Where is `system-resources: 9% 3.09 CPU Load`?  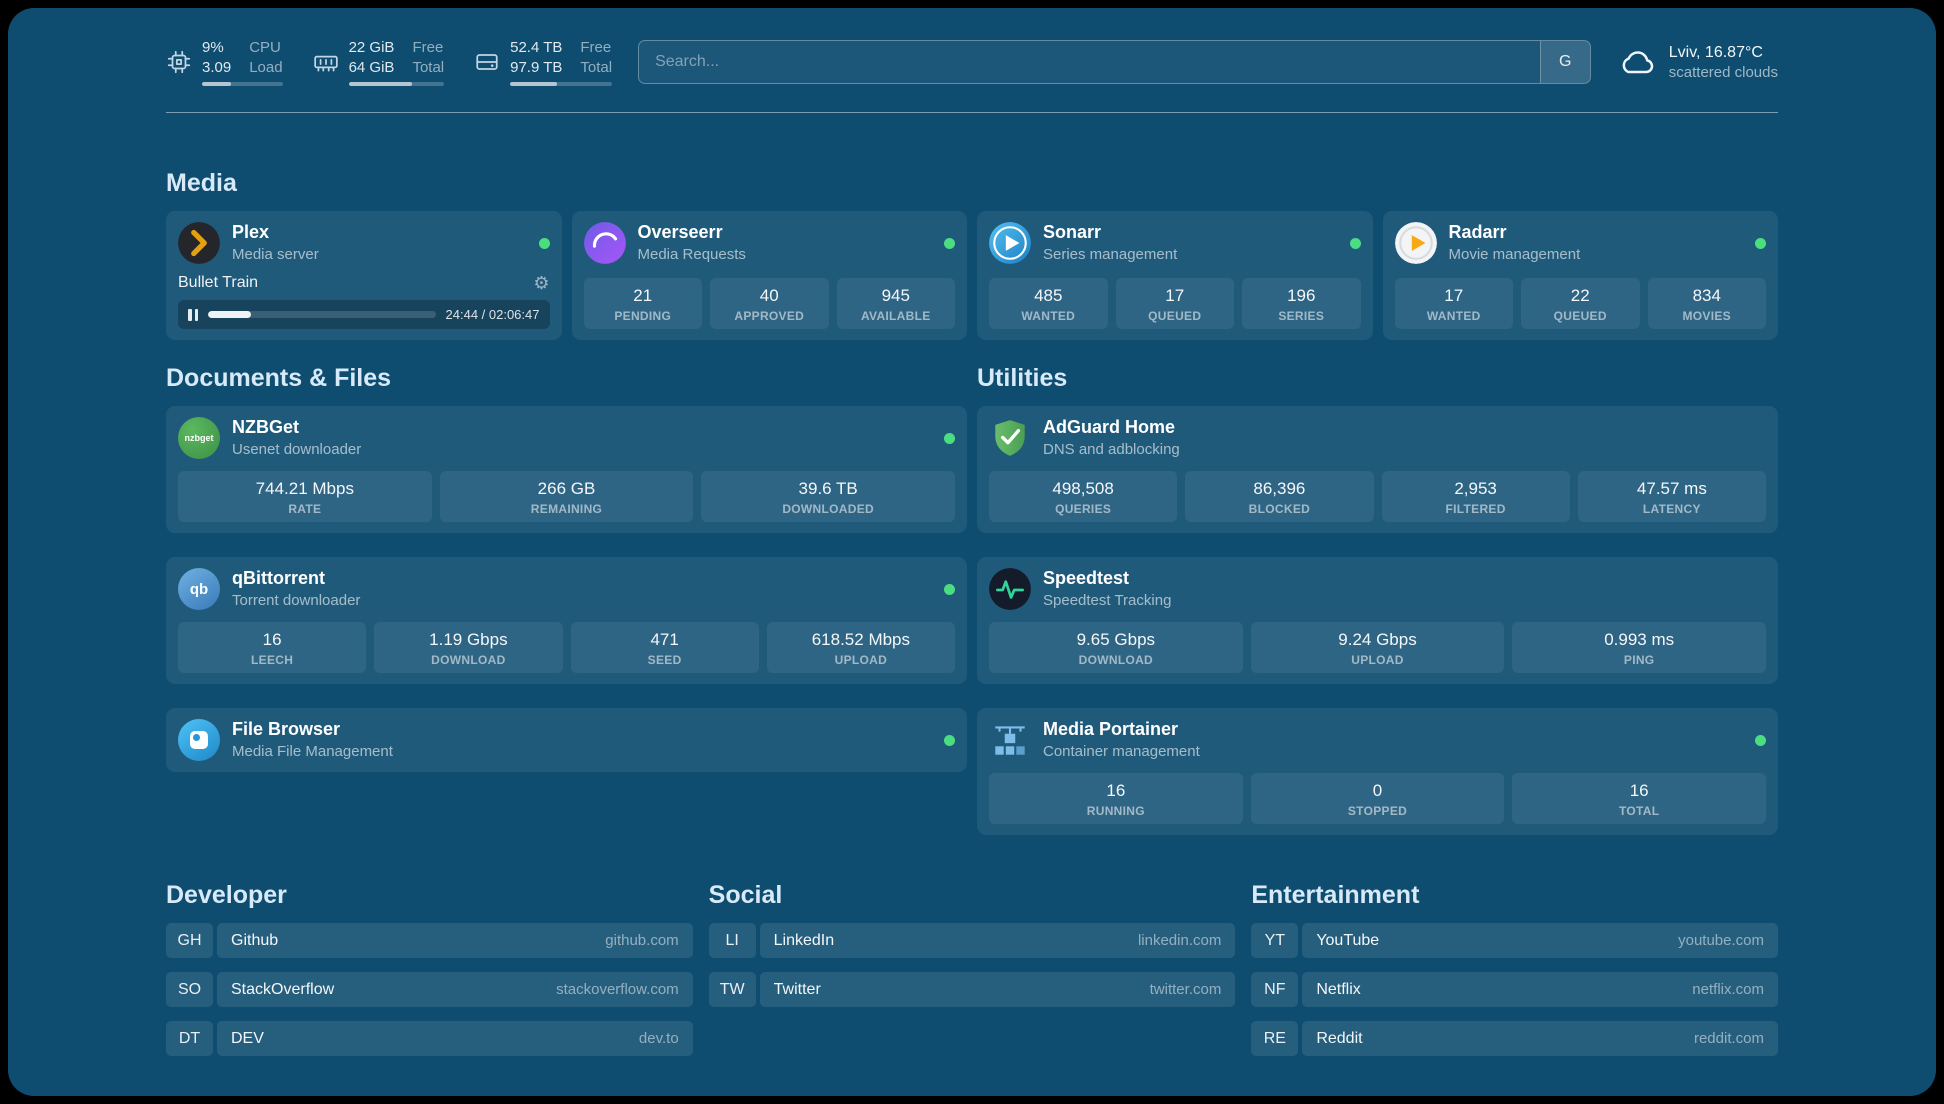 system-resources: 9% 3.09 CPU Load is located at coordinates (389, 62).